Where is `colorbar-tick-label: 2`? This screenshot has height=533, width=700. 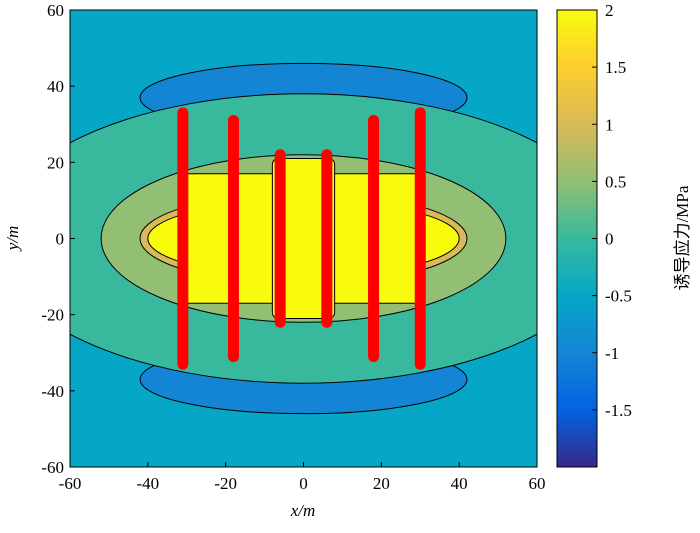 colorbar-tick-label: 2 is located at coordinates (609, 10).